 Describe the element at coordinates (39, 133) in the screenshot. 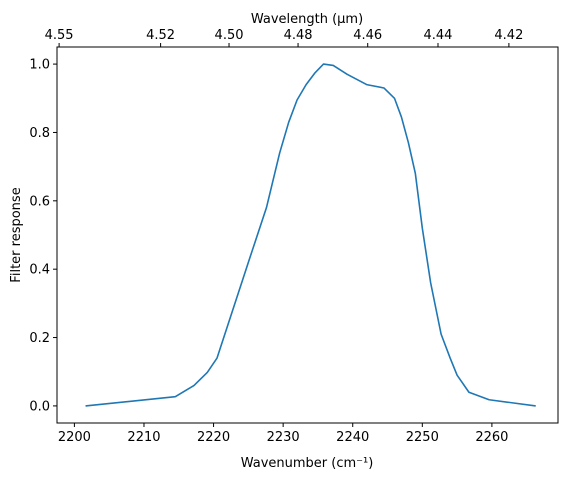

I see `y-tick-label: 0.8` at that location.